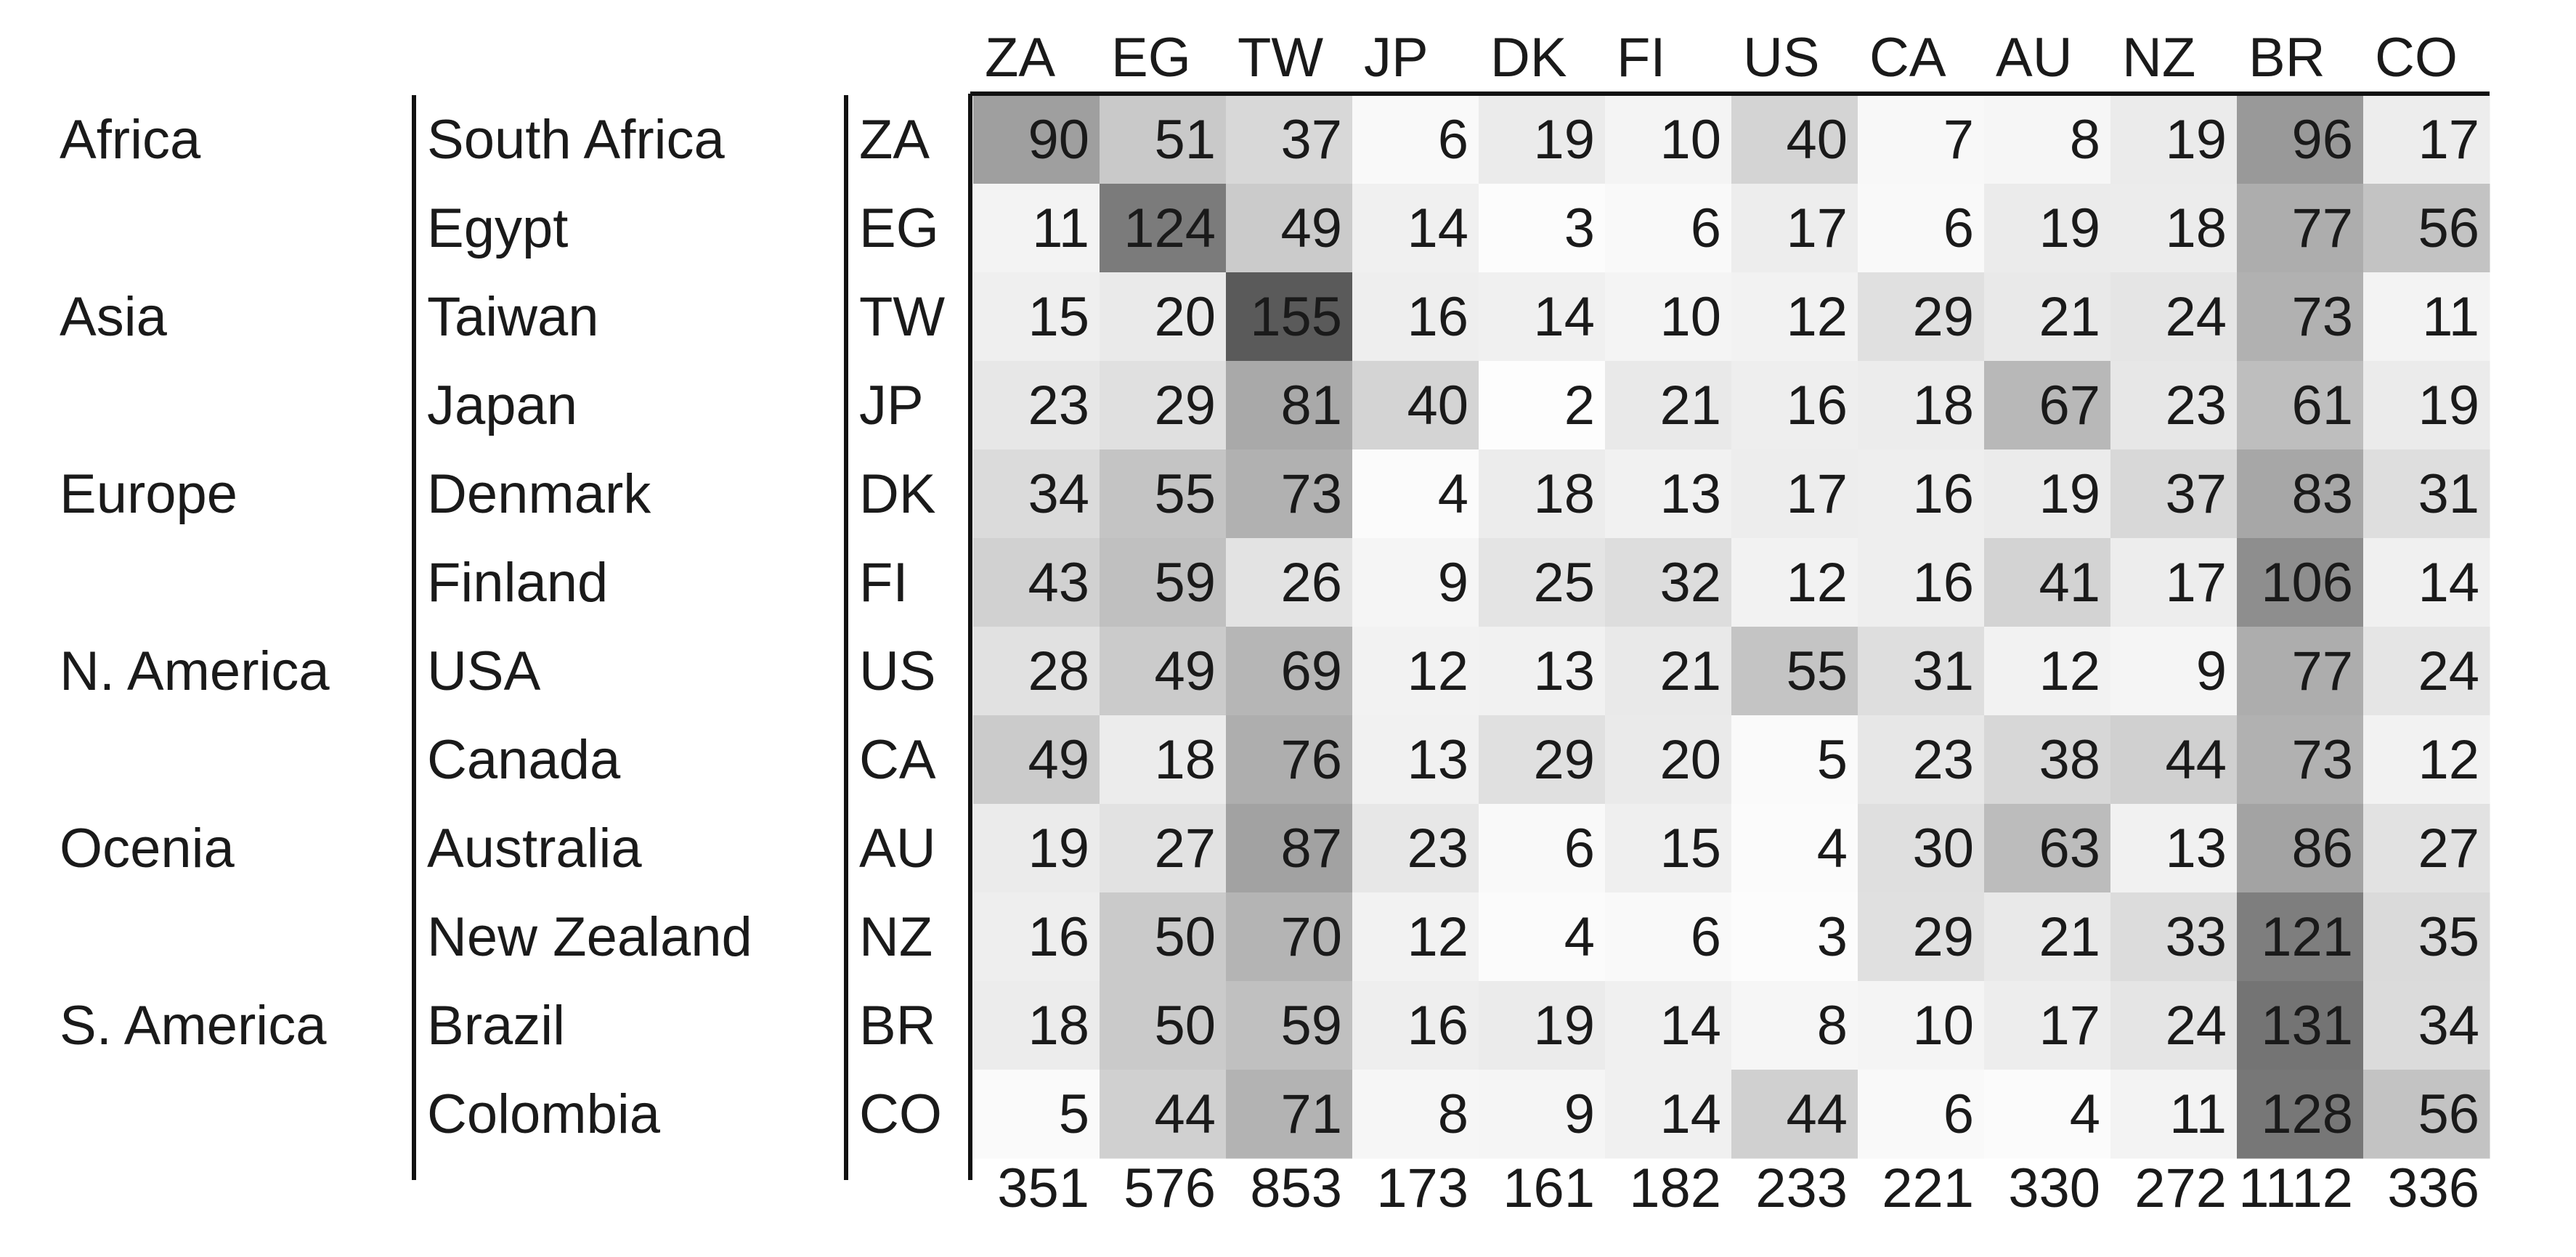 This screenshot has width=2576, height=1257. Describe the element at coordinates (1020, 58) in the screenshot. I see `column-header-za: ZA` at that location.